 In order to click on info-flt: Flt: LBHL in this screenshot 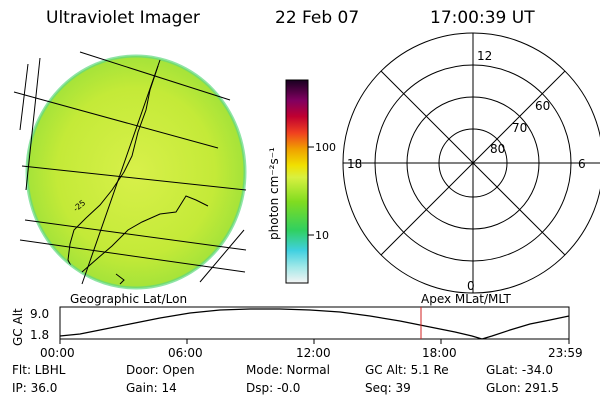, I will do `click(39, 370)`.